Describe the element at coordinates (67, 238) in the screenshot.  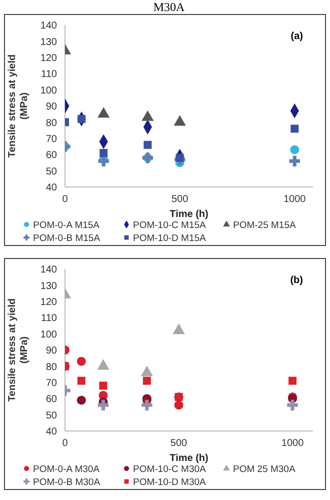
I see `legend-label: POM-0-B M15A` at that location.